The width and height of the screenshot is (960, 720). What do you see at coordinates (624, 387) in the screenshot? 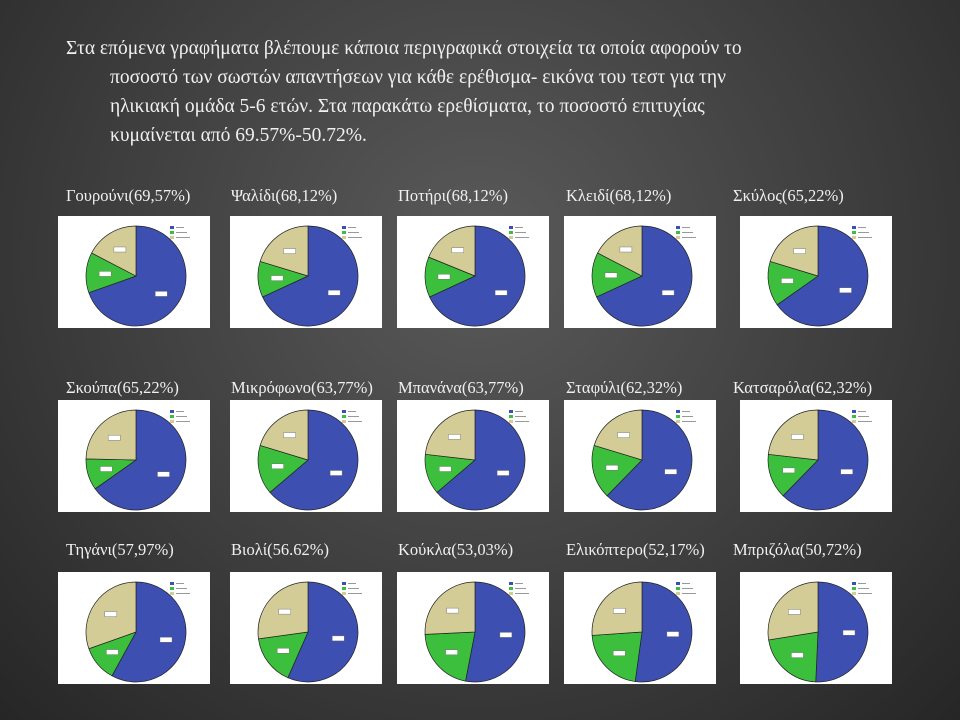
I see `chart-label: Σταφύλι(62,32%)` at bounding box center [624, 387].